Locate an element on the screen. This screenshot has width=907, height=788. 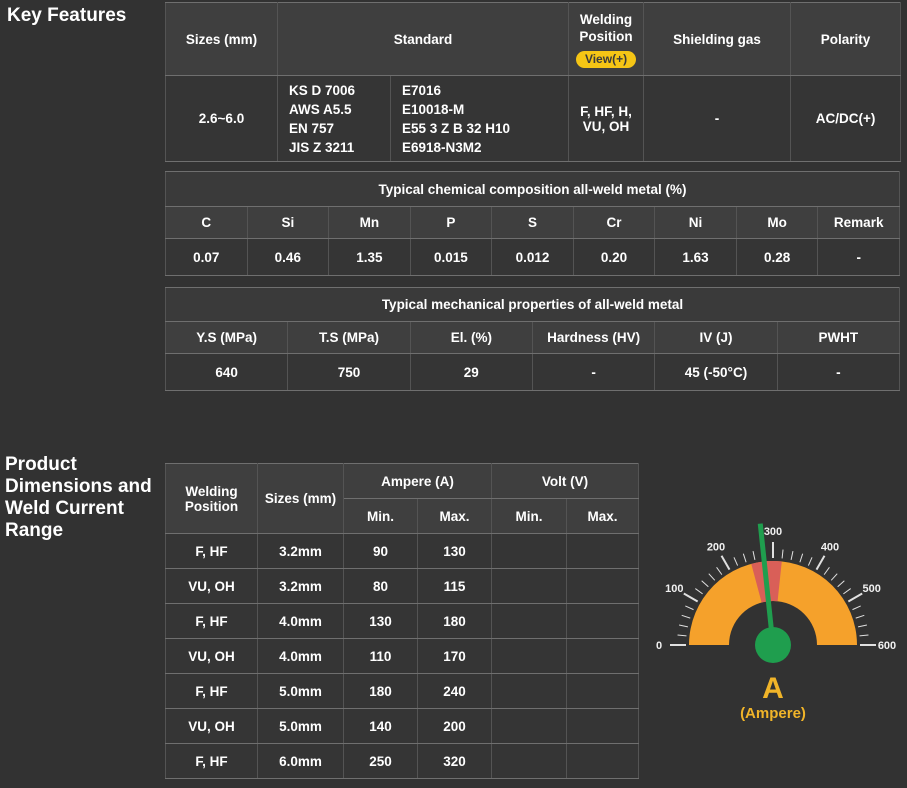
mech-header-cell: Hardness (HV) is located at coordinates (593, 337).